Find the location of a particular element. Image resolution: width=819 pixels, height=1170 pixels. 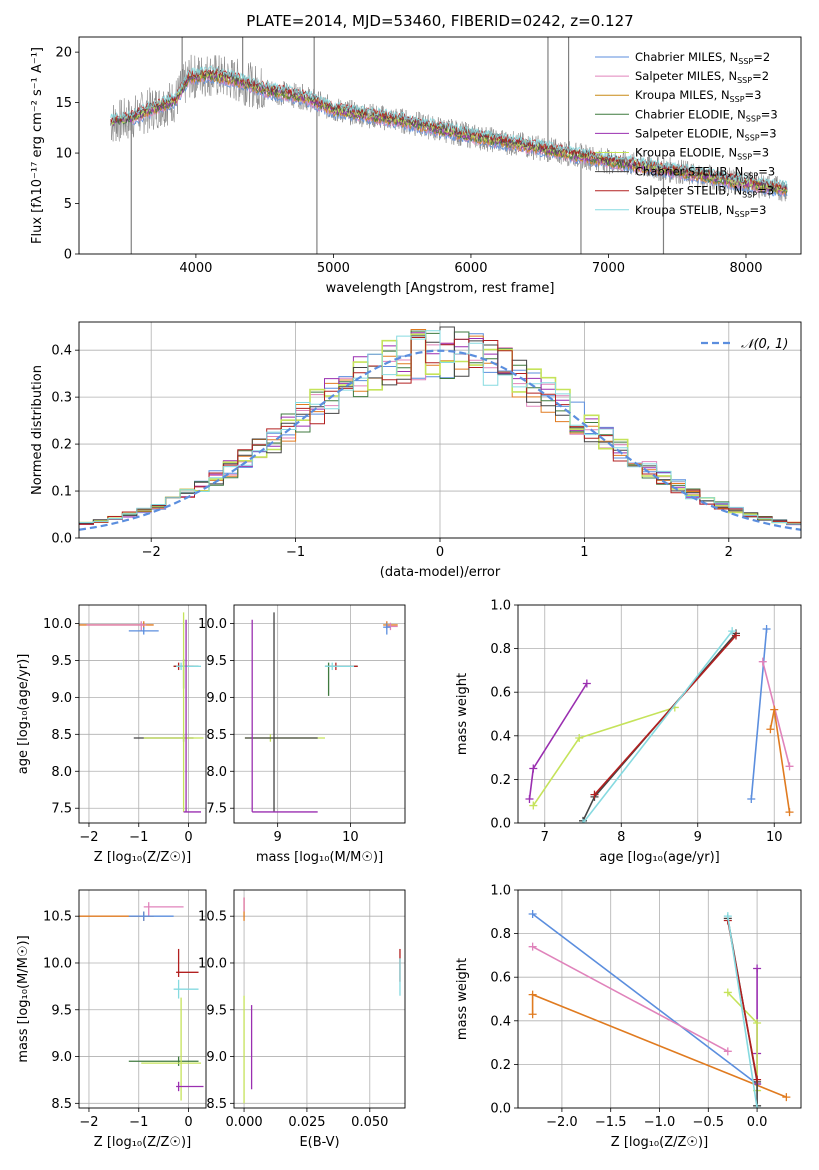

y-tick-label: 7.5 is located at coordinates (61, 809).